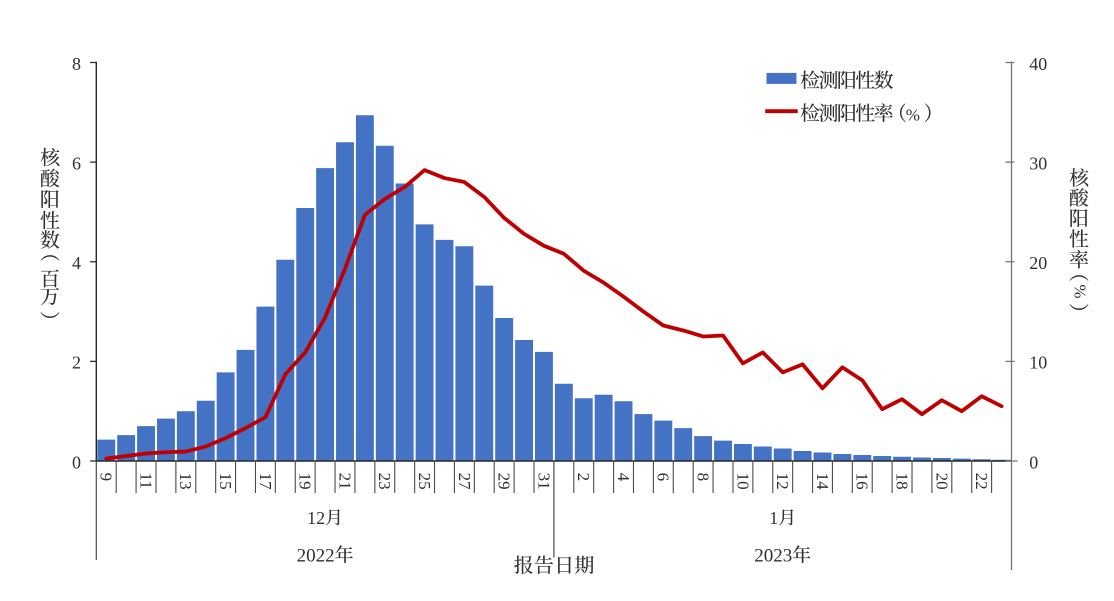 The image size is (1114, 601). What do you see at coordinates (981, 481) in the screenshot?
I see `svg-text: 22` at bounding box center [981, 481].